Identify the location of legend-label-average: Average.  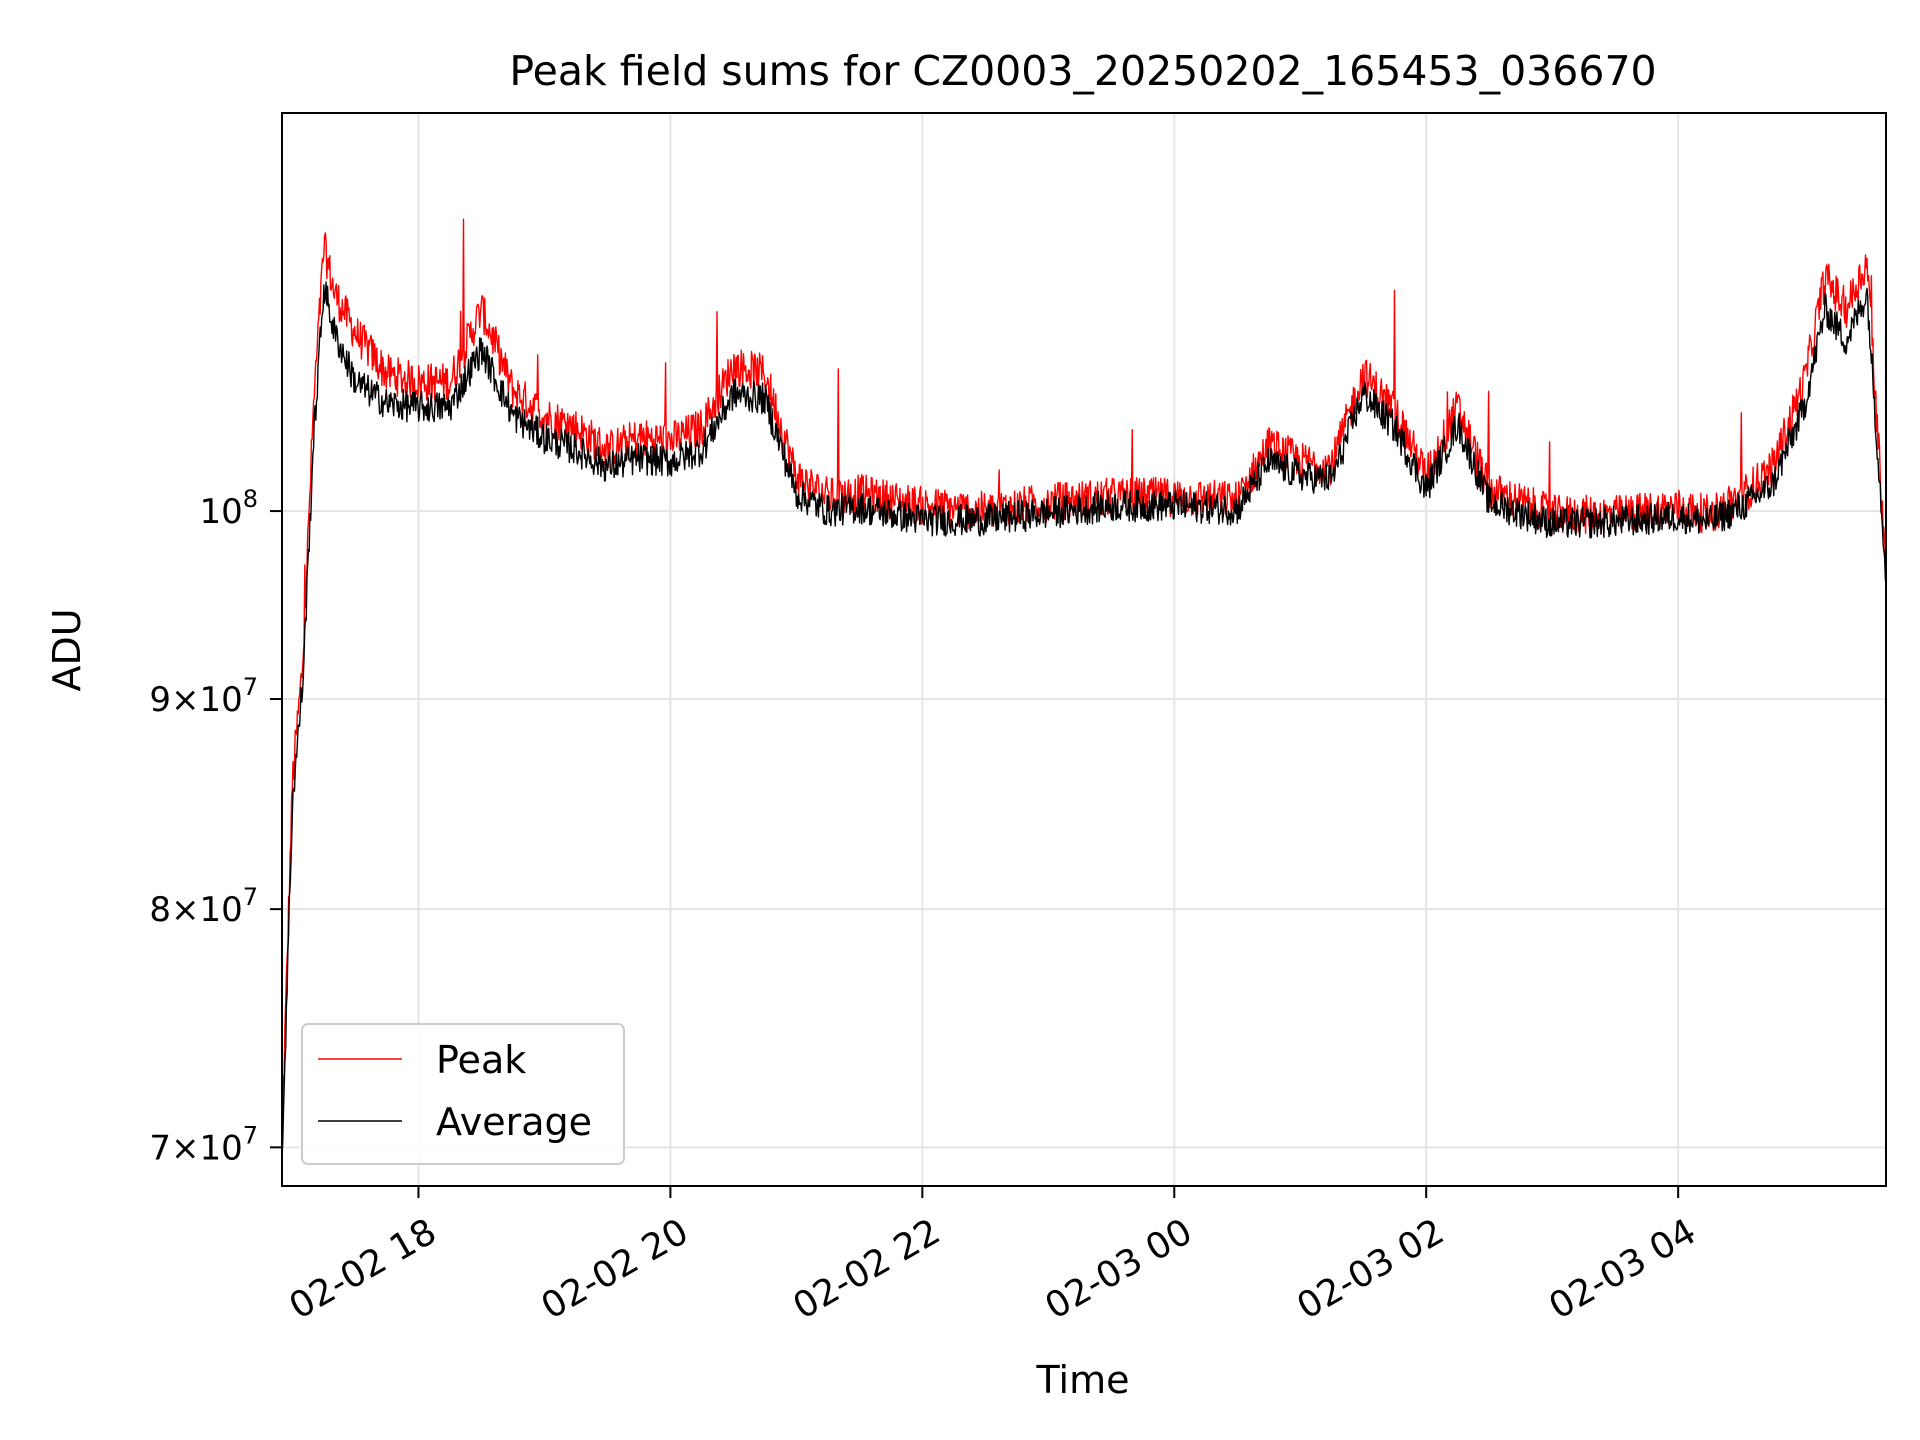
(514, 1122).